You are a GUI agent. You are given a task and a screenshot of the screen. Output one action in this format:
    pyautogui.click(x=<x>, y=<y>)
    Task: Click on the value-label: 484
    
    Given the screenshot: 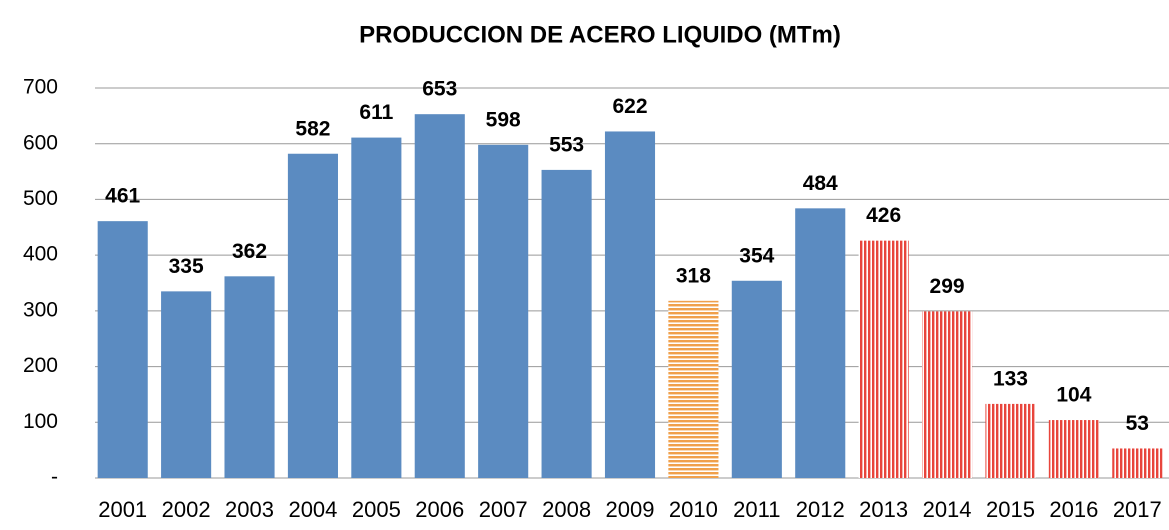 What is the action you would take?
    pyautogui.click(x=820, y=183)
    